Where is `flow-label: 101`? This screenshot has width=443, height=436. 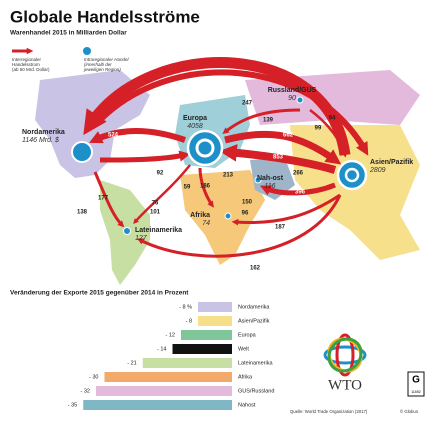 flow-label: 101 is located at coordinates (155, 213).